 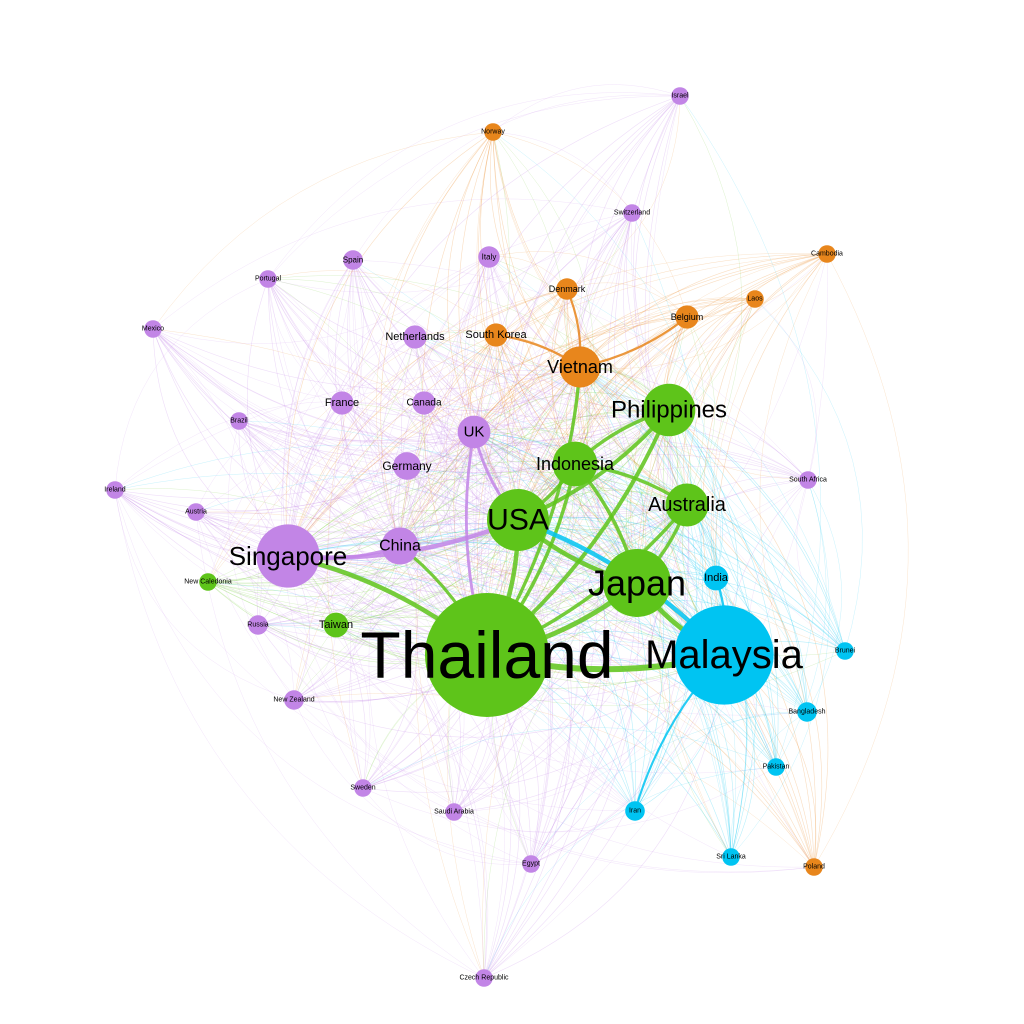 What do you see at coordinates (288, 556) in the screenshot?
I see `label-singapore: Singapore` at bounding box center [288, 556].